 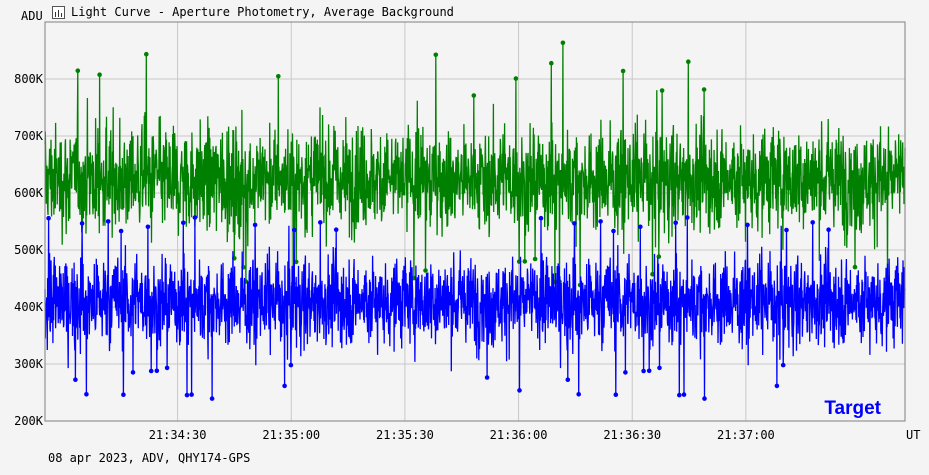 What do you see at coordinates (29, 307) in the screenshot?
I see `y-tick-label: 400K` at bounding box center [29, 307].